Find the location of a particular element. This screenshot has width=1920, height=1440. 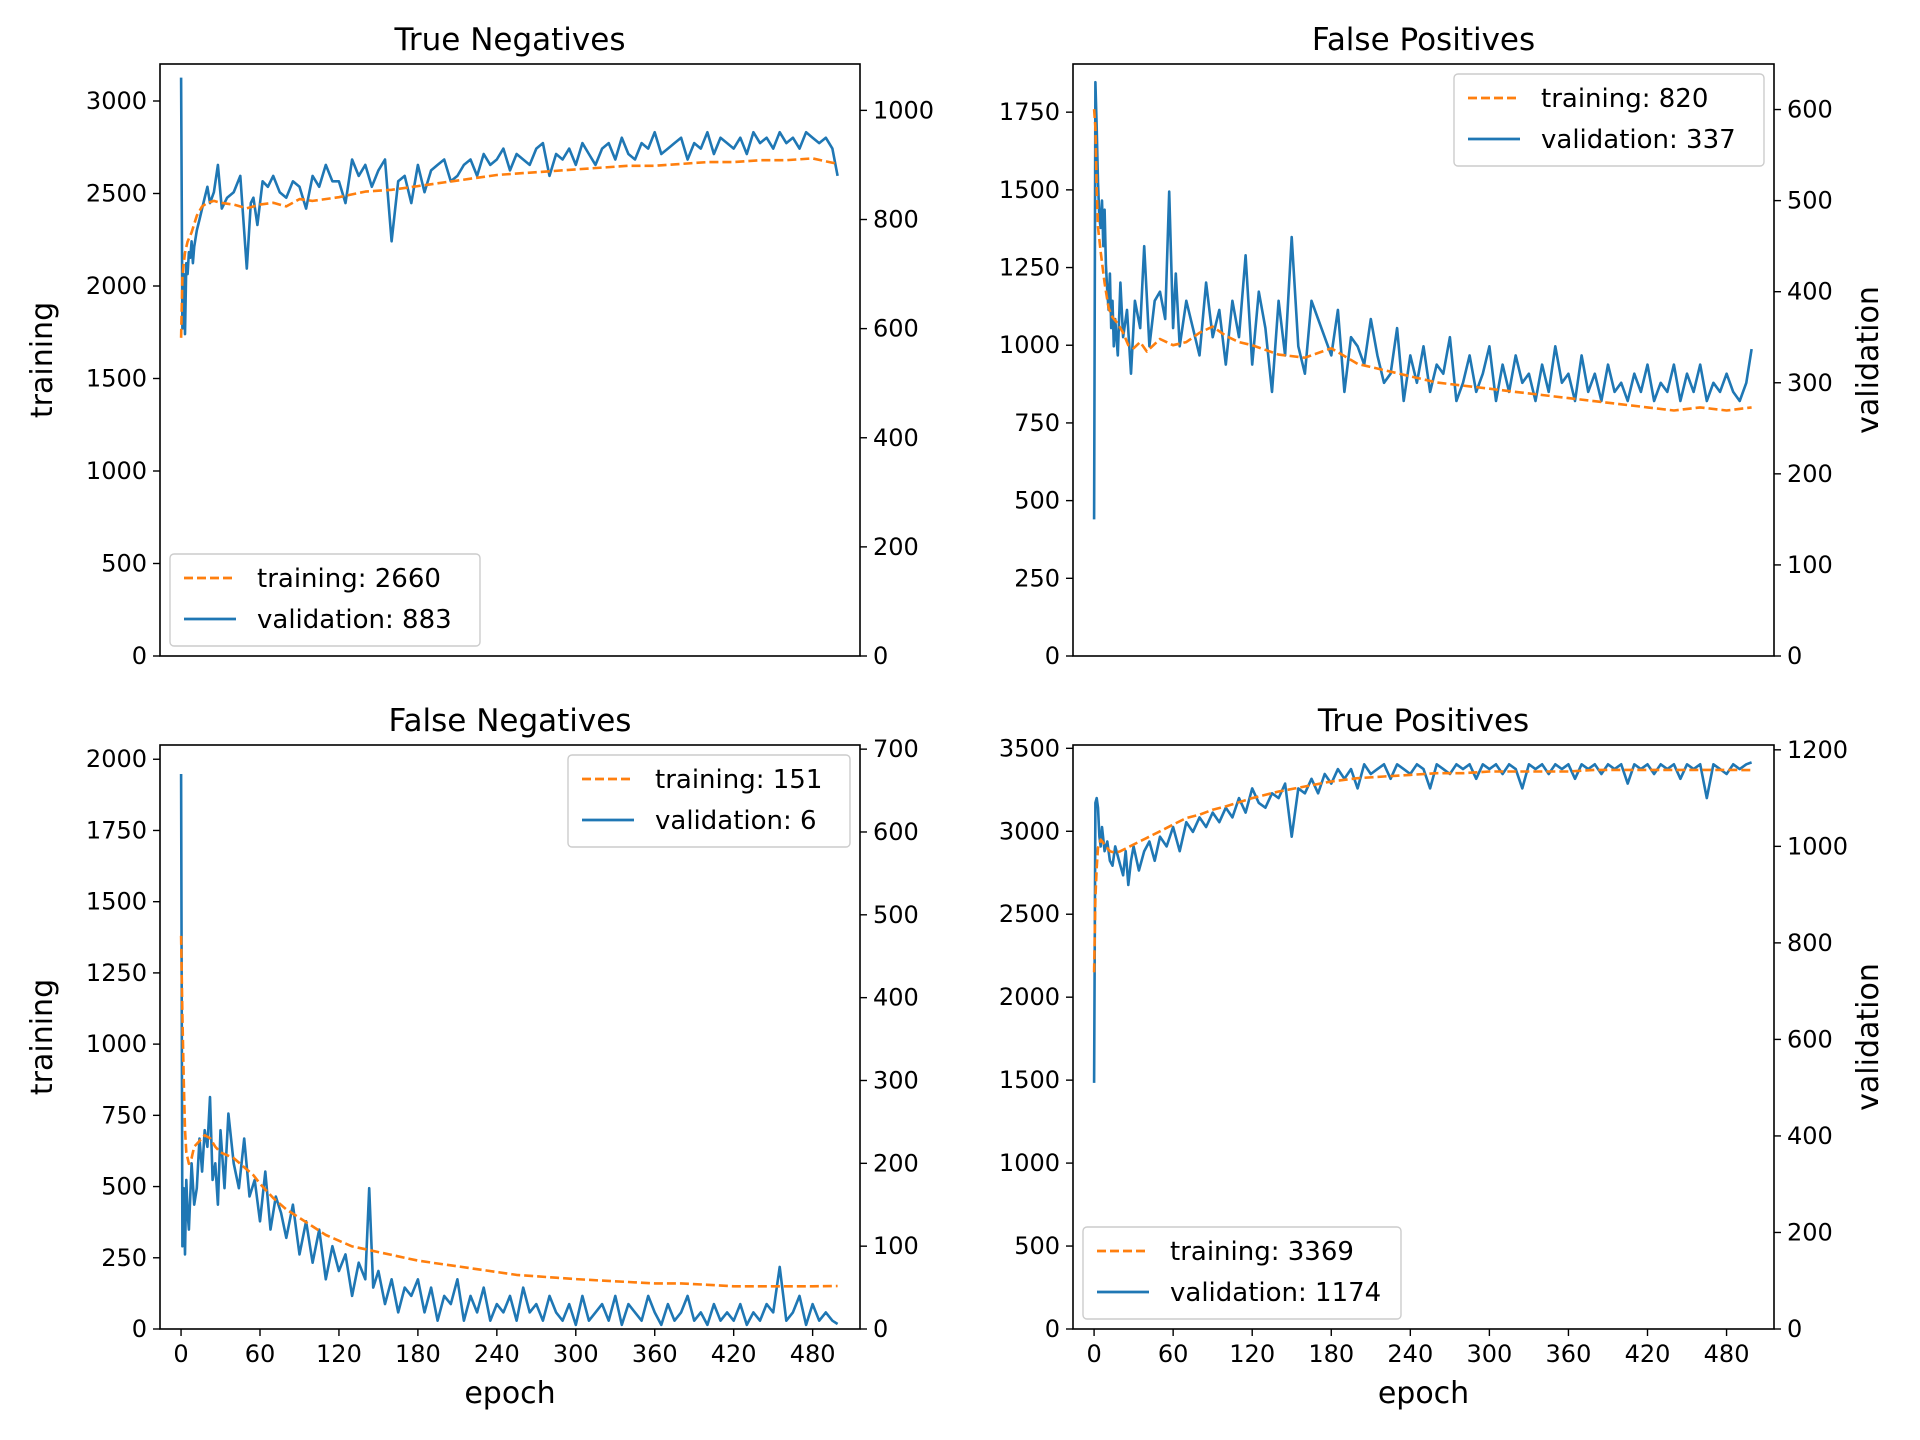

validation-line is located at coordinates (509, 206).